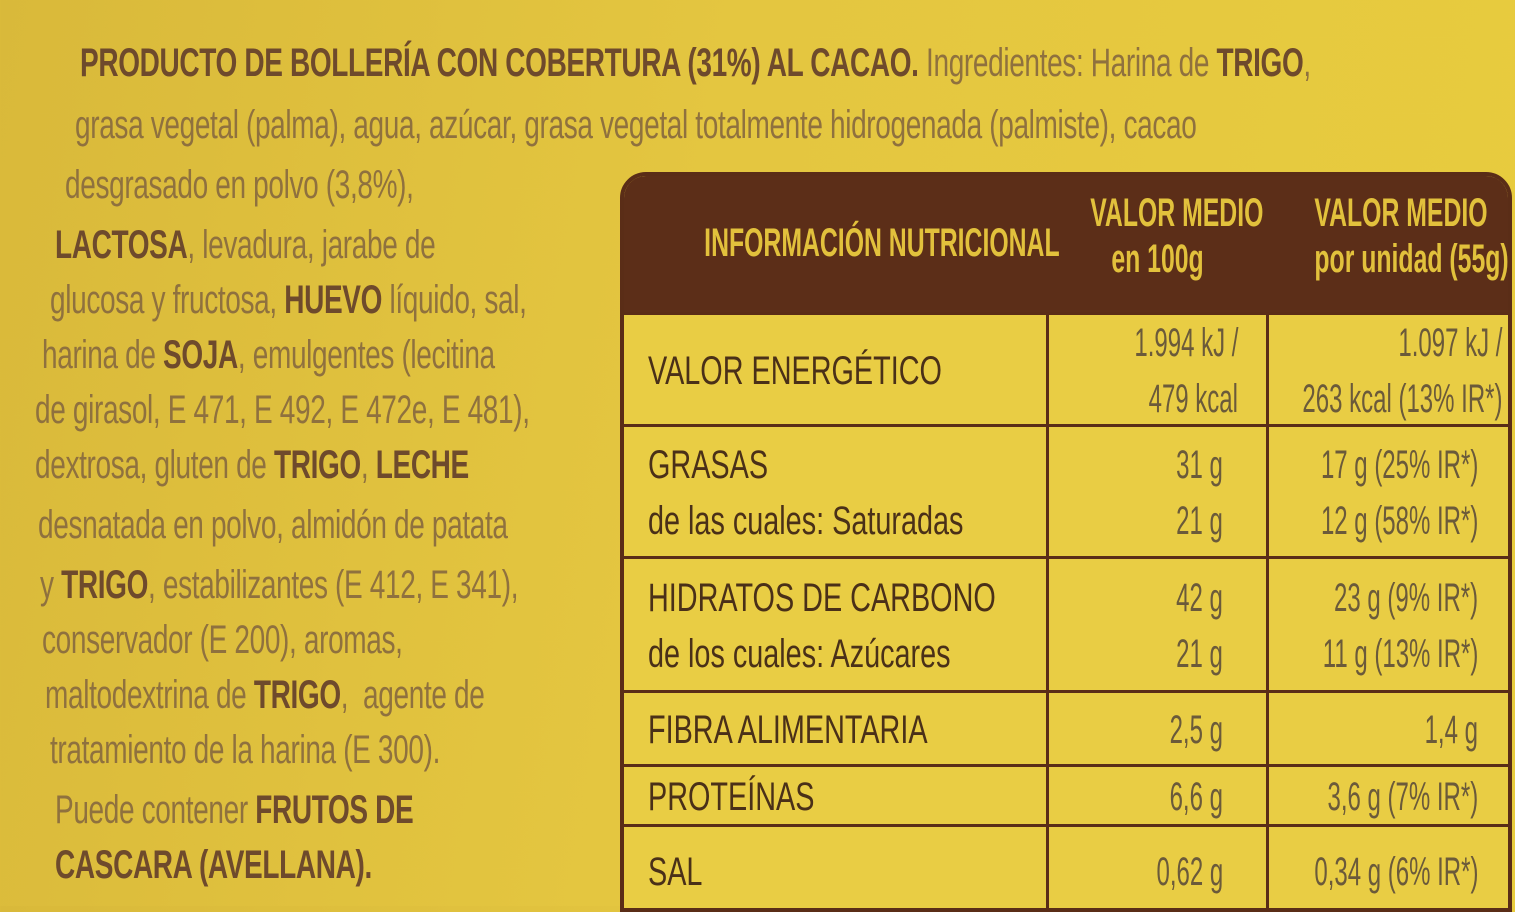 Image resolution: width=1515 pixels, height=912 pixels. Describe the element at coordinates (806, 521) in the screenshot. I see `nutrient-label: de las cuales: Saturadas` at that location.